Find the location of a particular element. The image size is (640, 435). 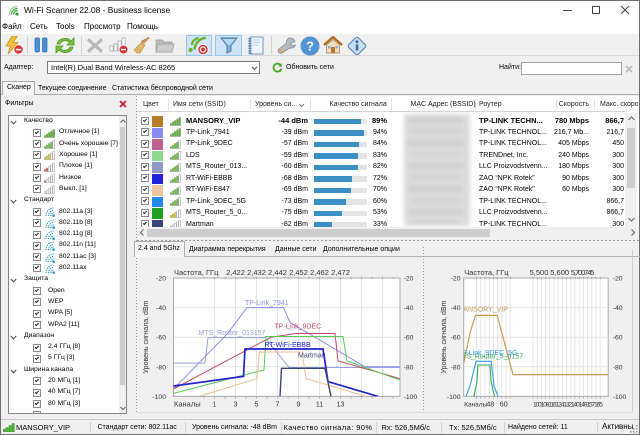

svg-text: 7 is located at coordinates (278, 405).